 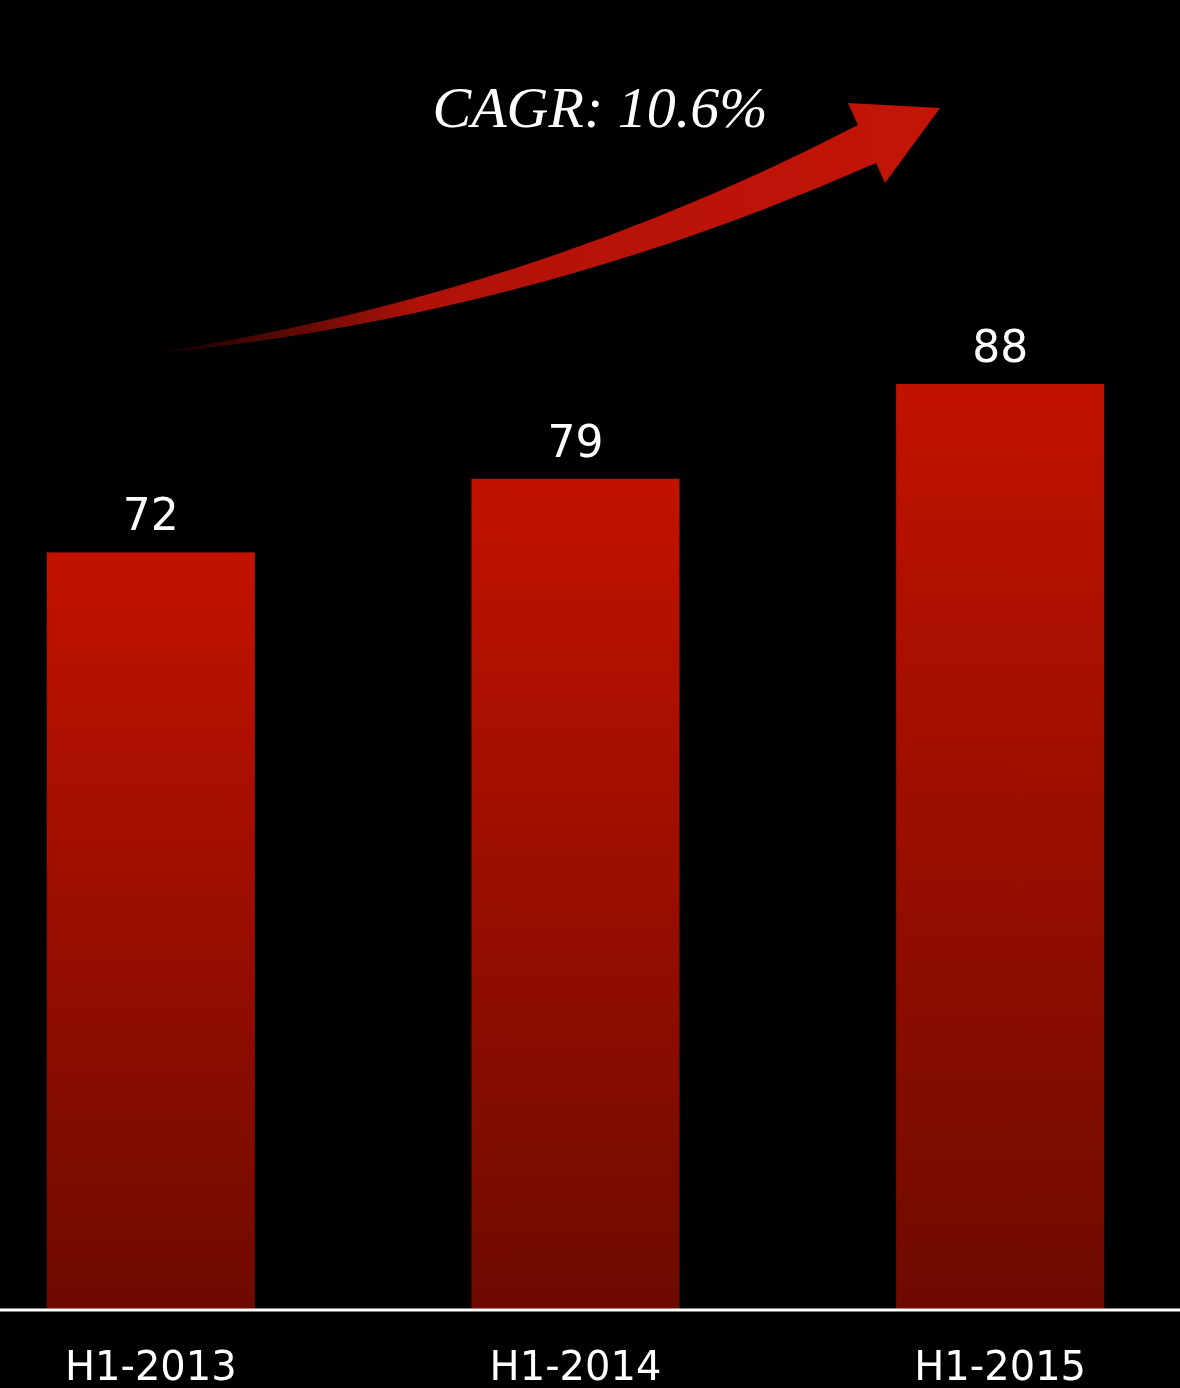 I want to click on data-label: 79, so click(x=575, y=441).